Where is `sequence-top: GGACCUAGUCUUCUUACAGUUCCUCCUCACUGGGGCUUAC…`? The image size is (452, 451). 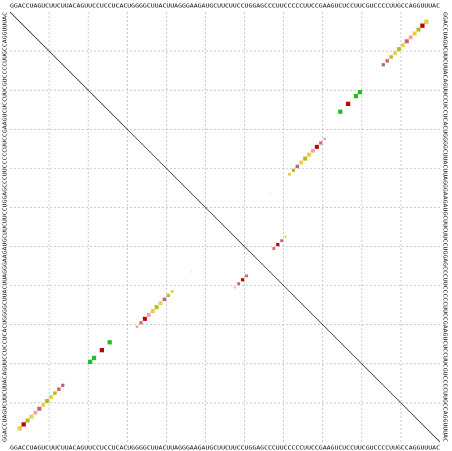 sequence-top: GGACCUAGUCUUCUUACAGUUCCUCCUCACUGGGGCUUAC… is located at coordinates (225, 7).